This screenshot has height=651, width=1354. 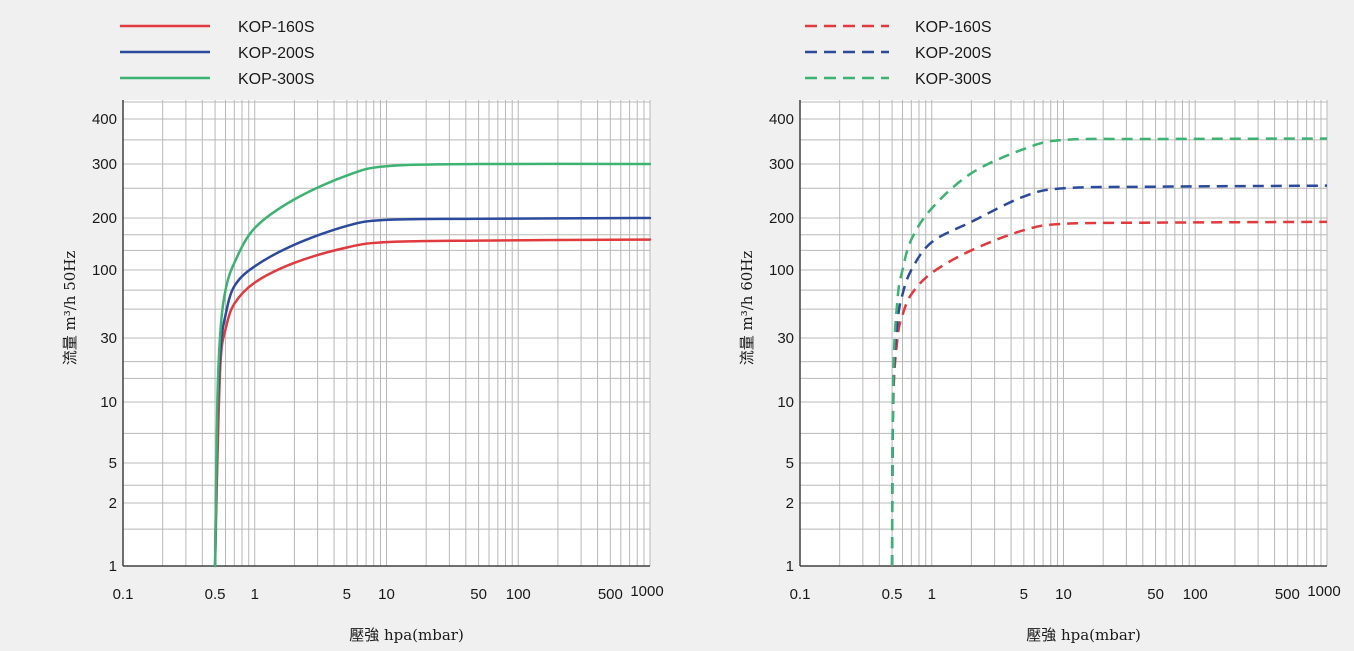 I want to click on y-axis-title: 流量 m³/h 50Hz, so click(x=70, y=308).